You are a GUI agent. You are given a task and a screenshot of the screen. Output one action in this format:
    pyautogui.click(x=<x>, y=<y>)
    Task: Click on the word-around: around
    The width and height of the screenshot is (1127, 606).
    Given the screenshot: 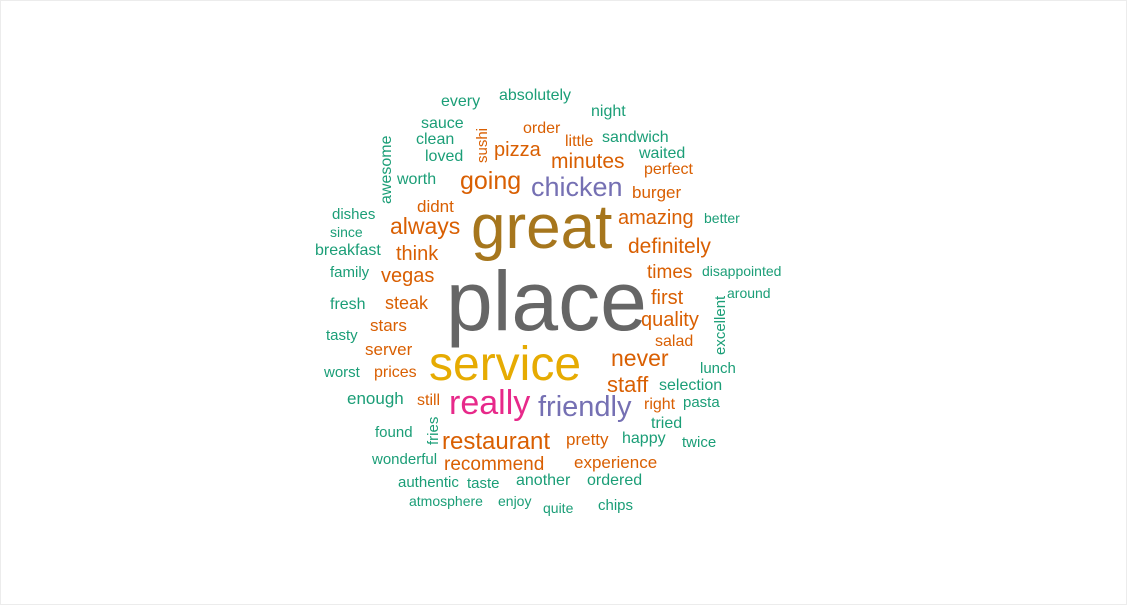 What is the action you would take?
    pyautogui.click(x=749, y=293)
    